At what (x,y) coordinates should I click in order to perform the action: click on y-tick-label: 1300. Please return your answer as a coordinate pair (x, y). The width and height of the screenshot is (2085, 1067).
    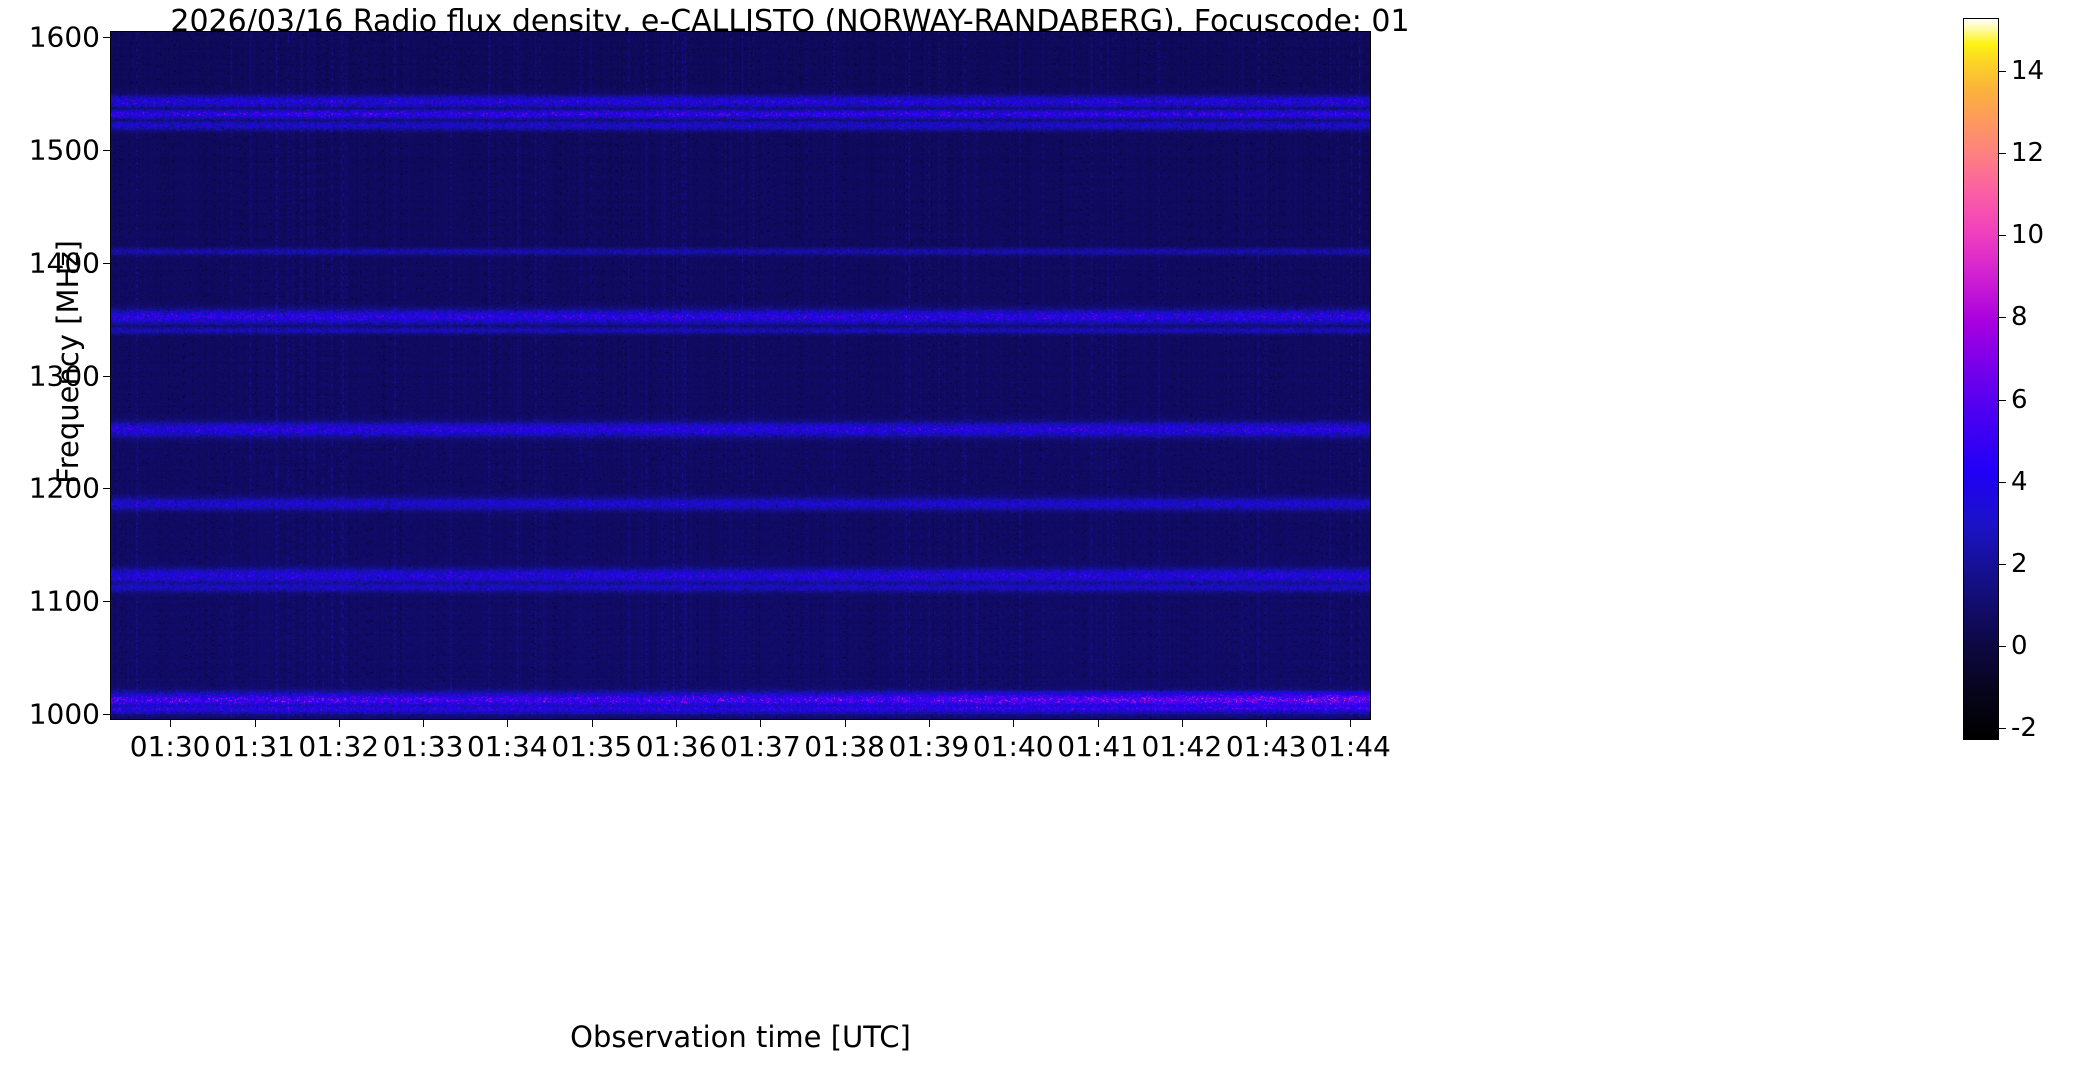
    Looking at the image, I should click on (64, 375).